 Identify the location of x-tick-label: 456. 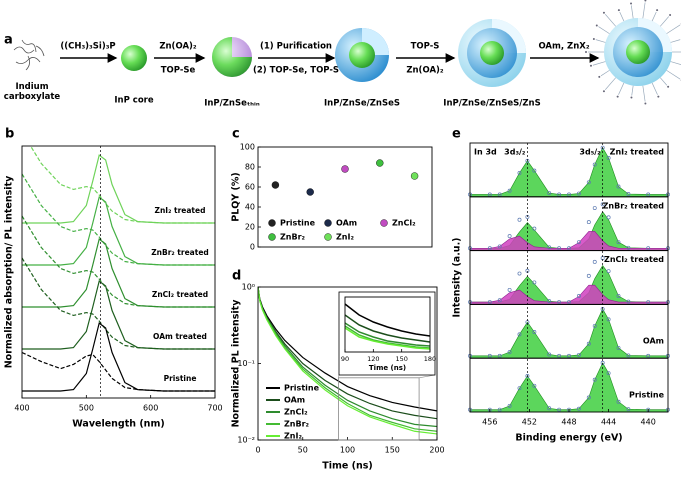
(489, 422).